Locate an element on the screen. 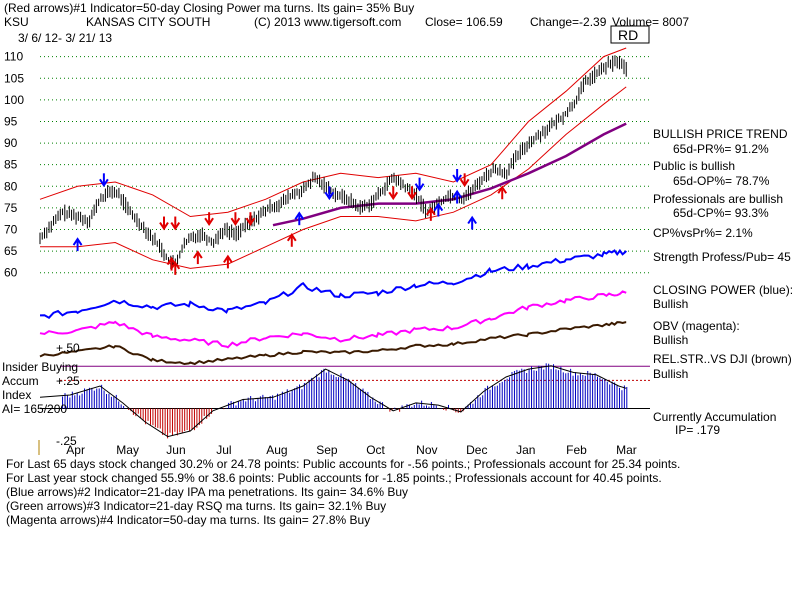 The height and width of the screenshot is (600, 800). closing-power-title: CLOSING POWER (blue): is located at coordinates (723, 290).